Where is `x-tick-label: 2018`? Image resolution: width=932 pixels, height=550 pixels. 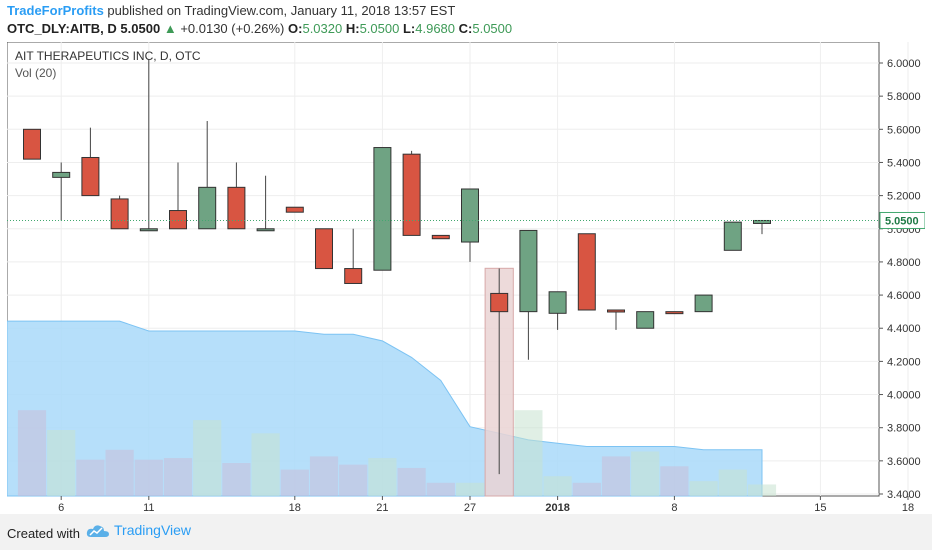 x-tick-label: 2018 is located at coordinates (557, 508).